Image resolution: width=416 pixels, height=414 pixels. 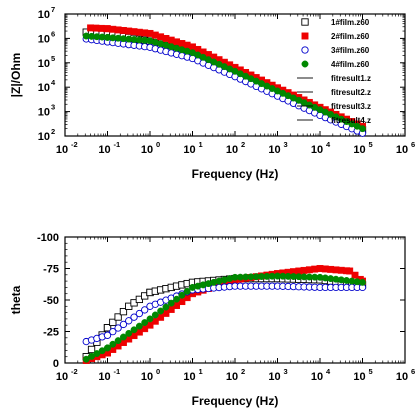 What do you see at coordinates (56, 364) in the screenshot?
I see `y-tick-label: 0` at bounding box center [56, 364].